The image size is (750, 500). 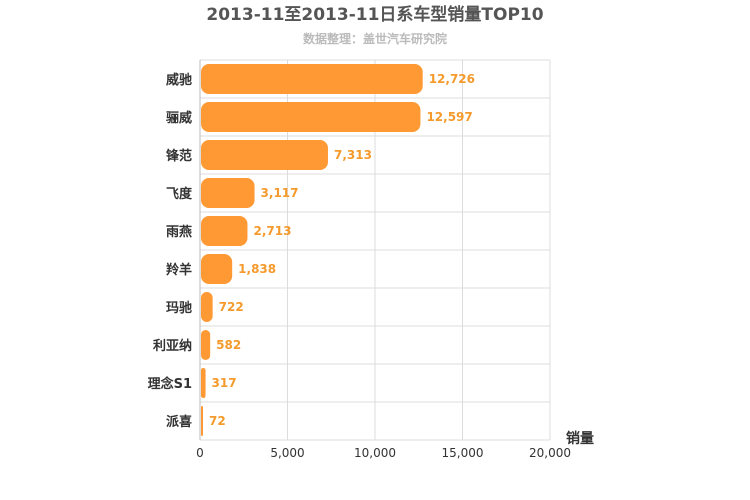 What do you see at coordinates (231, 307) in the screenshot?
I see `value-label: 722` at bounding box center [231, 307].